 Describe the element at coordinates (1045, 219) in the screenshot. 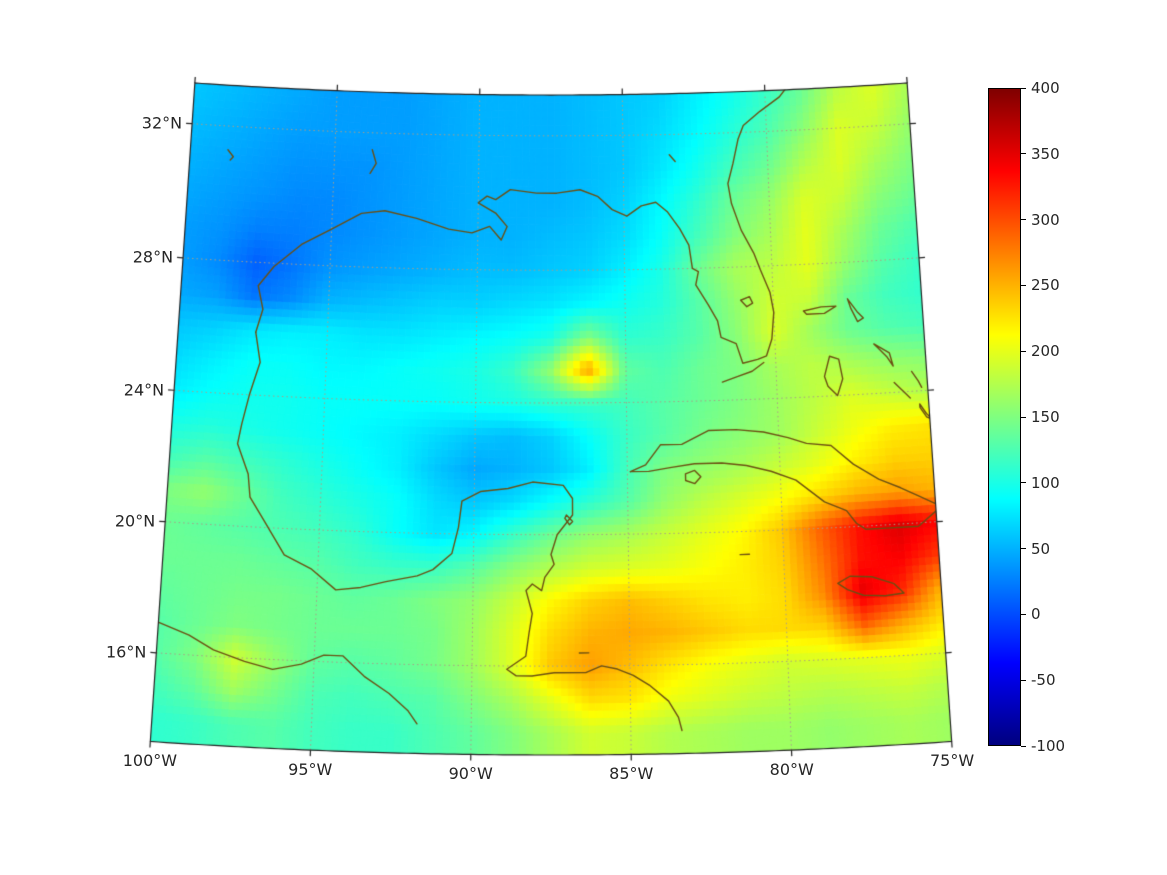

I see `colorbar-tick-label: 300` at that location.